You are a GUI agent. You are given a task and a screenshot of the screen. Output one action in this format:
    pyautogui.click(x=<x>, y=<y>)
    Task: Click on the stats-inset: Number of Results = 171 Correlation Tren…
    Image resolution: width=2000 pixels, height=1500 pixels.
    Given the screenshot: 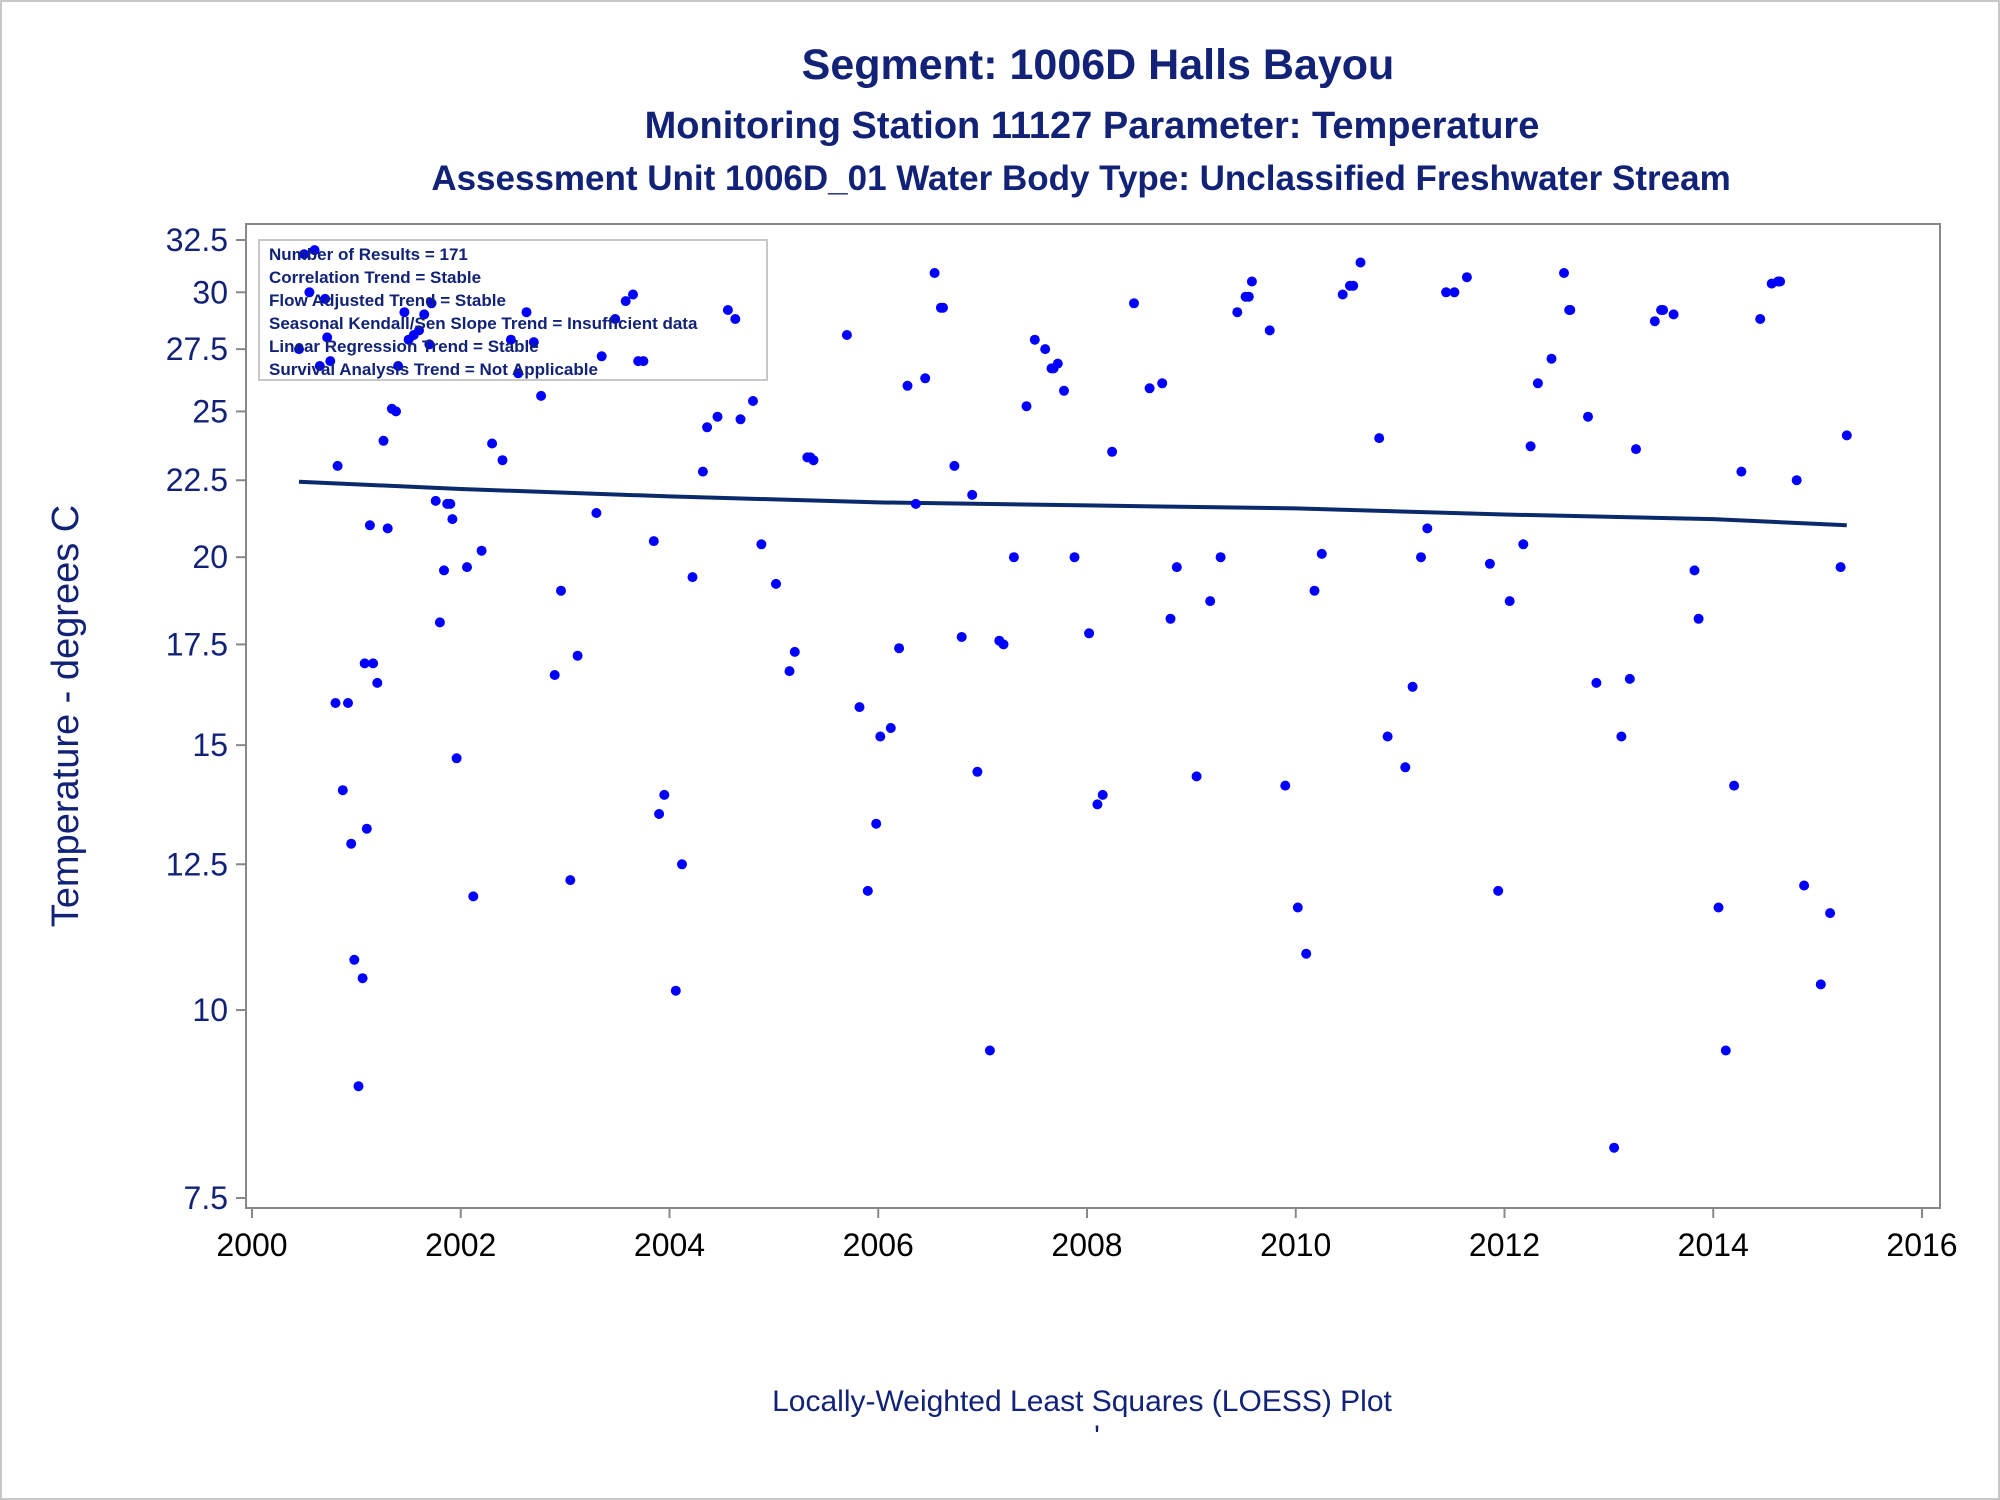 What is the action you would take?
    pyautogui.click(x=513, y=310)
    